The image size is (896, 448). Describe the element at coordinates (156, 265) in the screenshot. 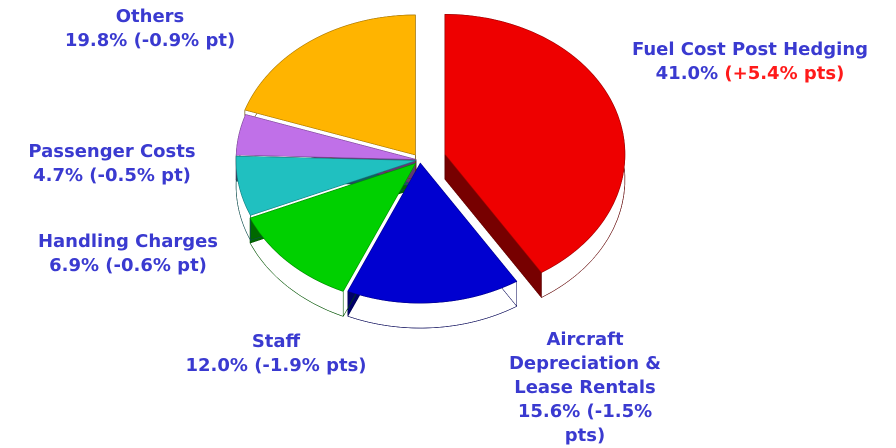

I see `change-label: (-0.6% pt)` at that location.